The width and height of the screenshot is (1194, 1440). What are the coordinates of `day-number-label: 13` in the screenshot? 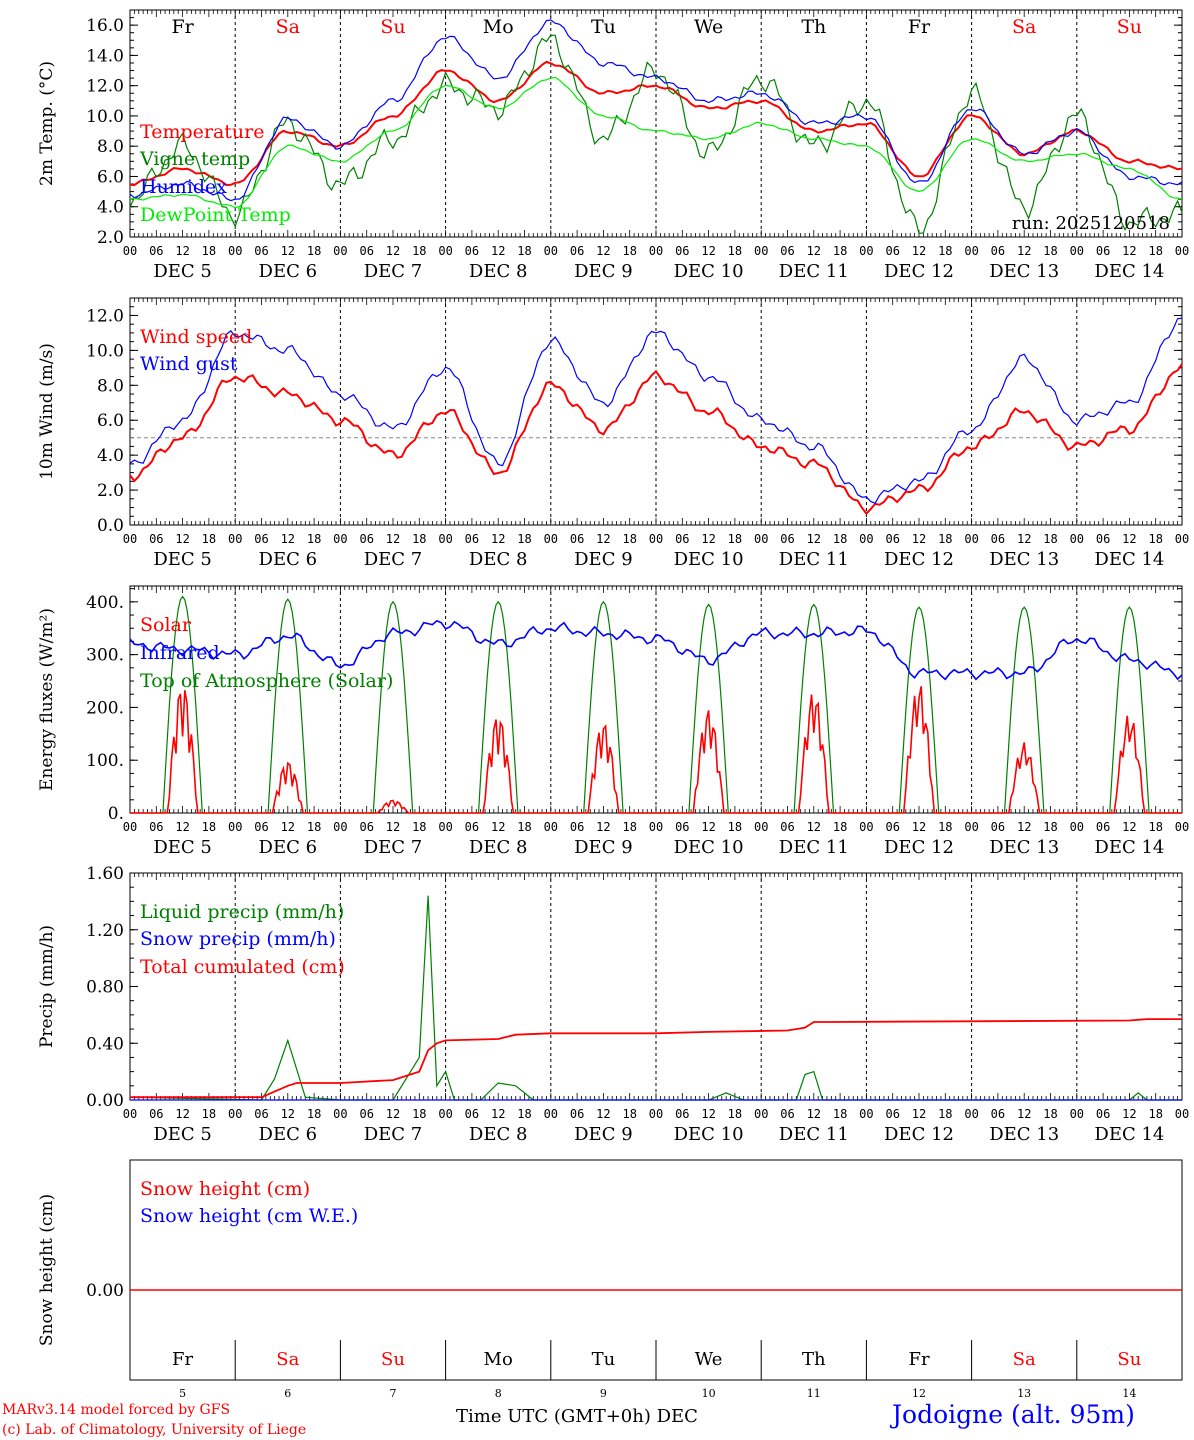 It's located at (1024, 1393).